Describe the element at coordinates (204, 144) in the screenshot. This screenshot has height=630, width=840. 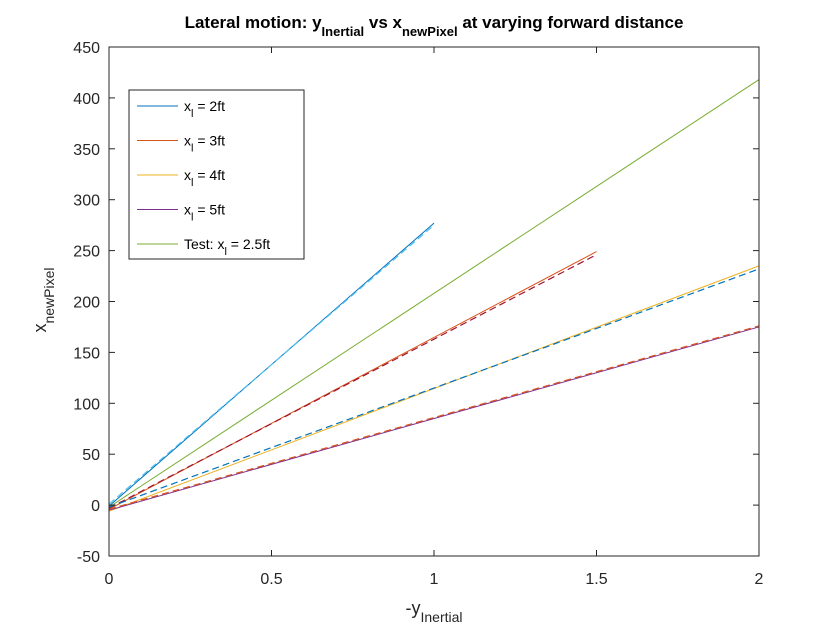
I see `legend-label-2: xl = 3ft` at that location.